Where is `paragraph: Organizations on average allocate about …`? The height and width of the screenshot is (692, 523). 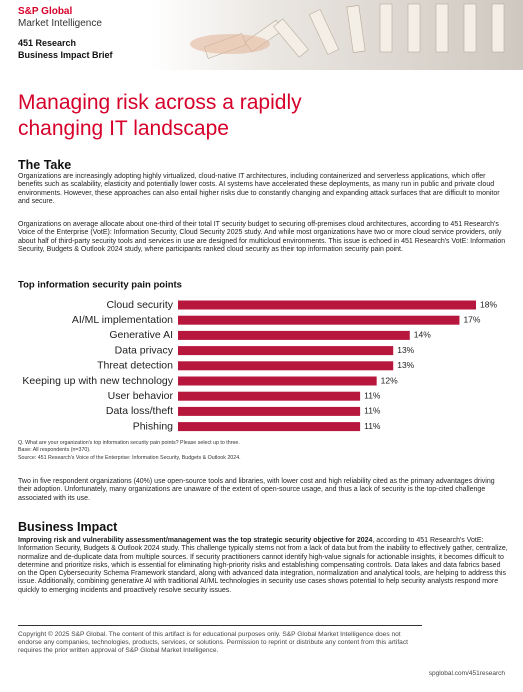
paragraph: Organizations on average allocate about … is located at coordinates (262, 237).